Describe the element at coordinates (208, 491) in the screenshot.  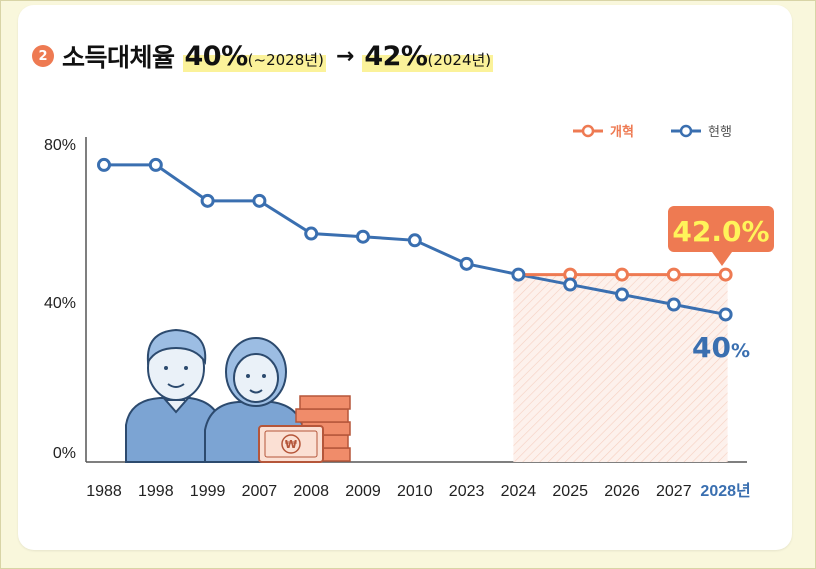
I see `x-tick-label: 1999` at that location.